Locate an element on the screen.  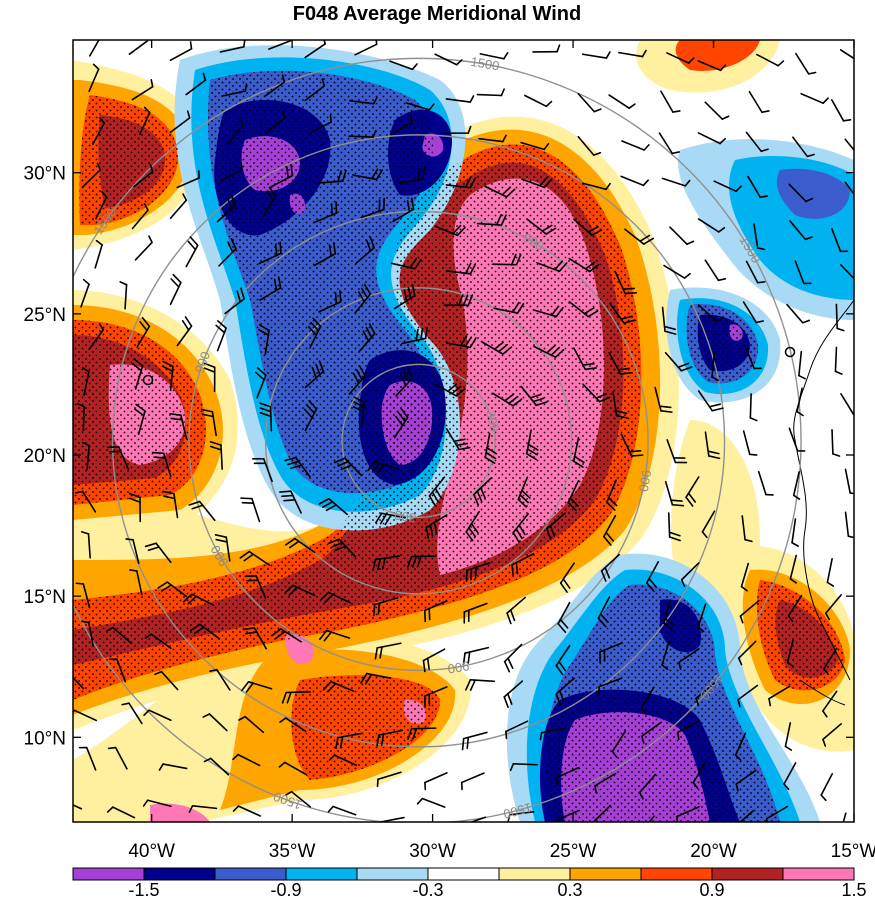
range-ring-label: 300 is located at coordinates (493, 421).